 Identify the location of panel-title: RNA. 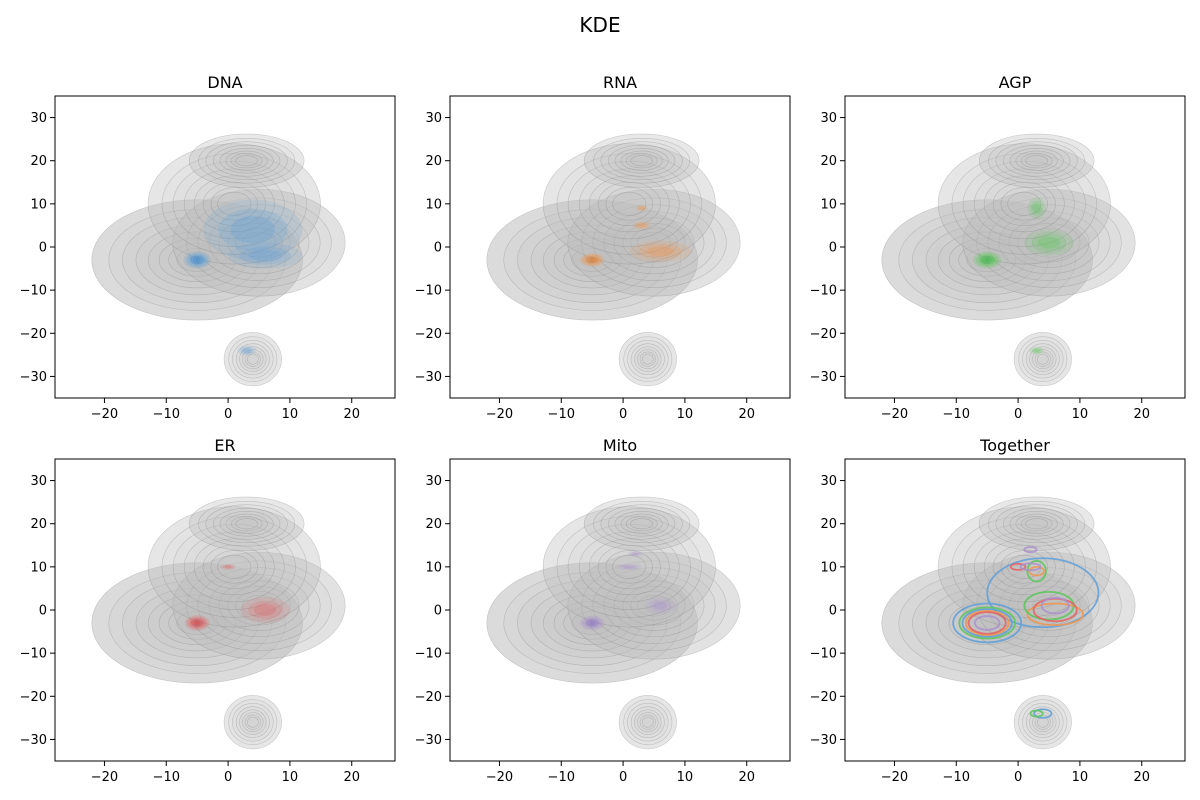
(620, 82).